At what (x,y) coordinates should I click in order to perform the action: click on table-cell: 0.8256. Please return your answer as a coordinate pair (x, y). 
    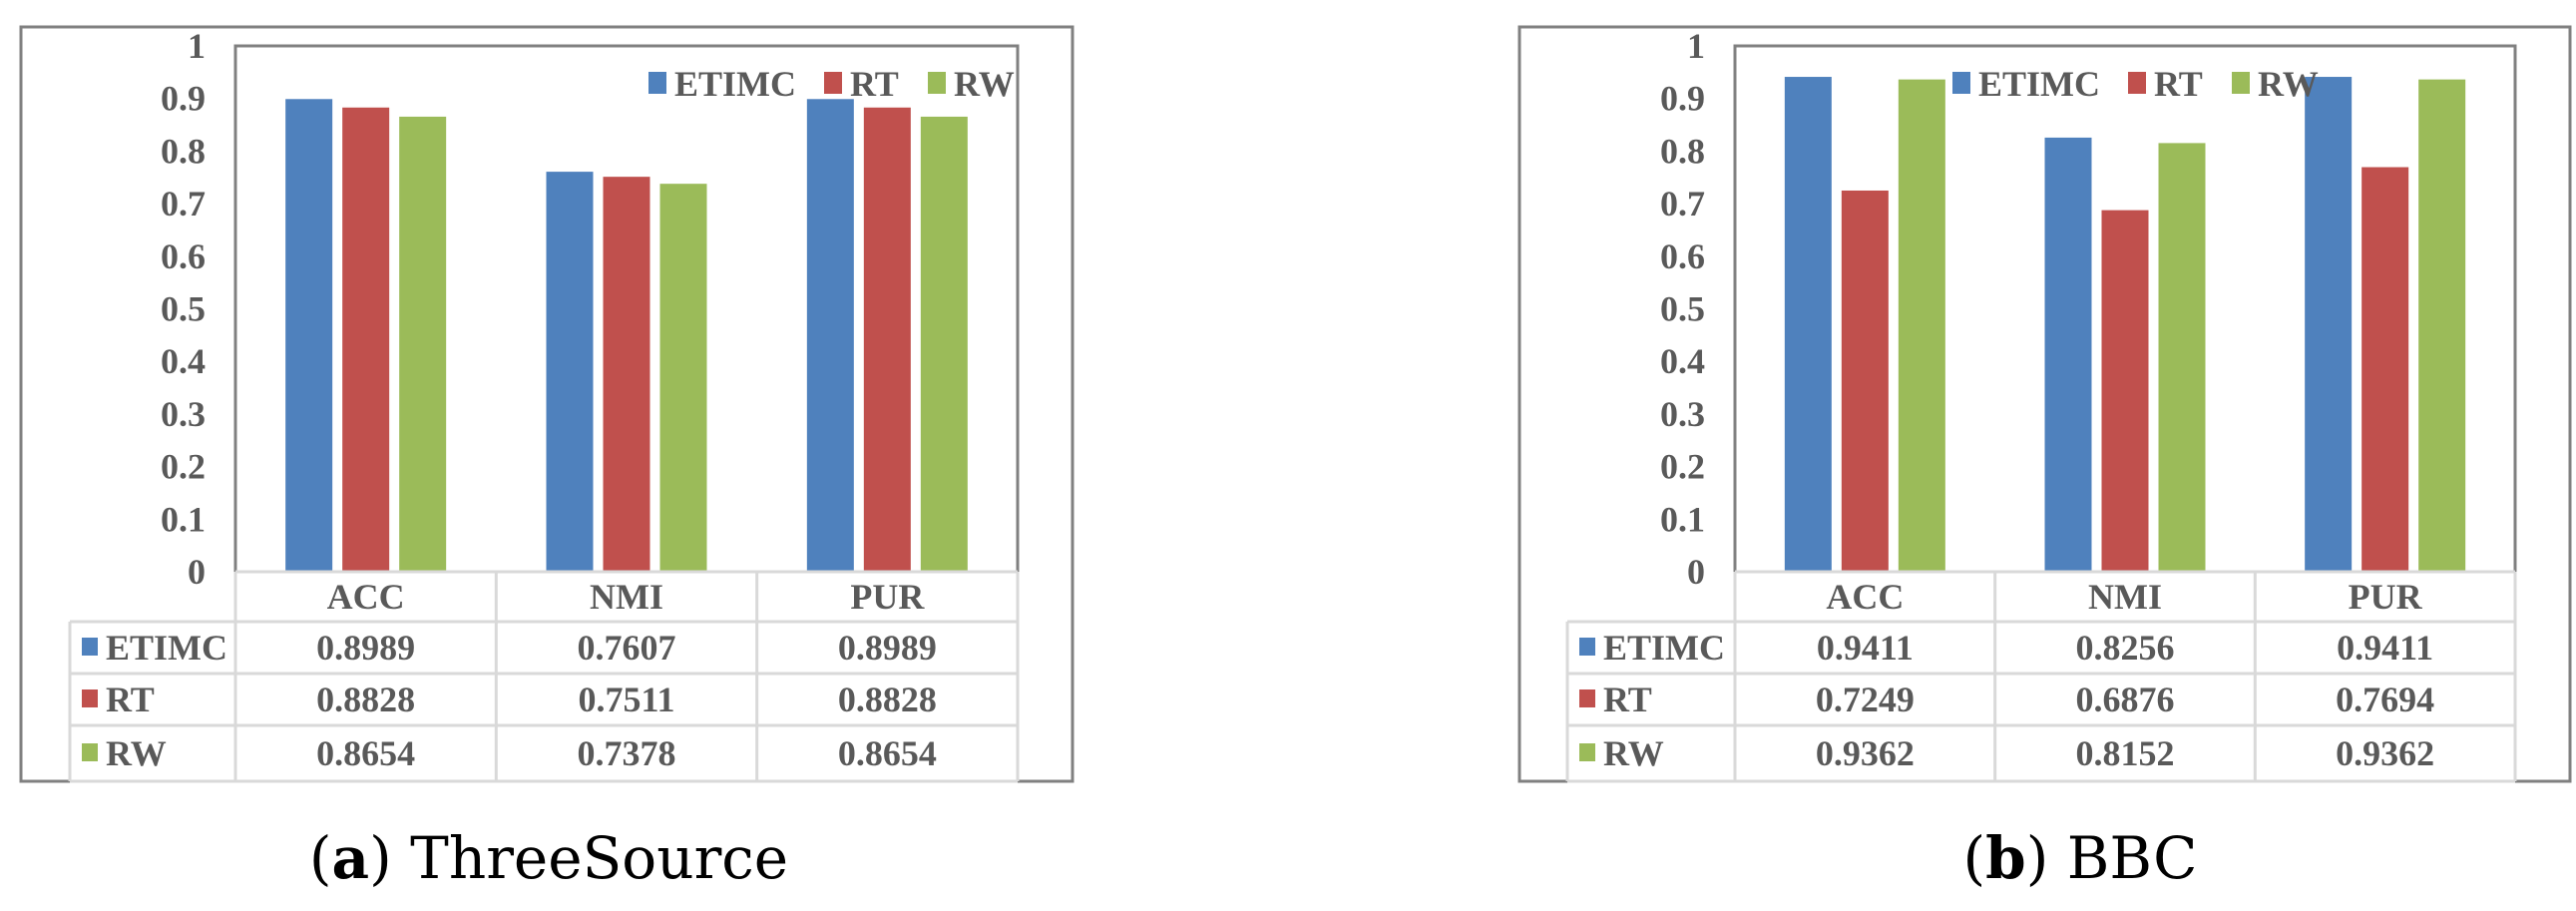
    Looking at the image, I should click on (2125, 648).